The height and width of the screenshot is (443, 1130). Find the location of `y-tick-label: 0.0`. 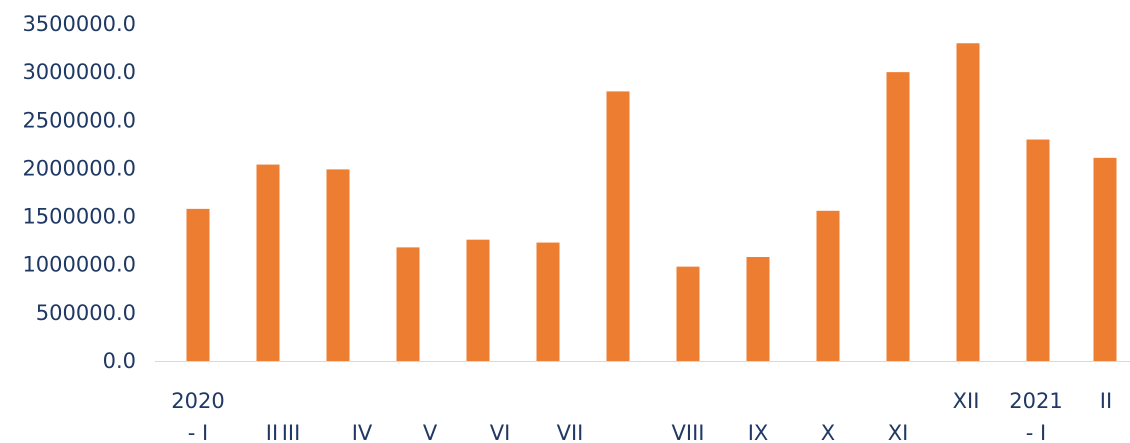

y-tick-label: 0.0 is located at coordinates (119, 361).